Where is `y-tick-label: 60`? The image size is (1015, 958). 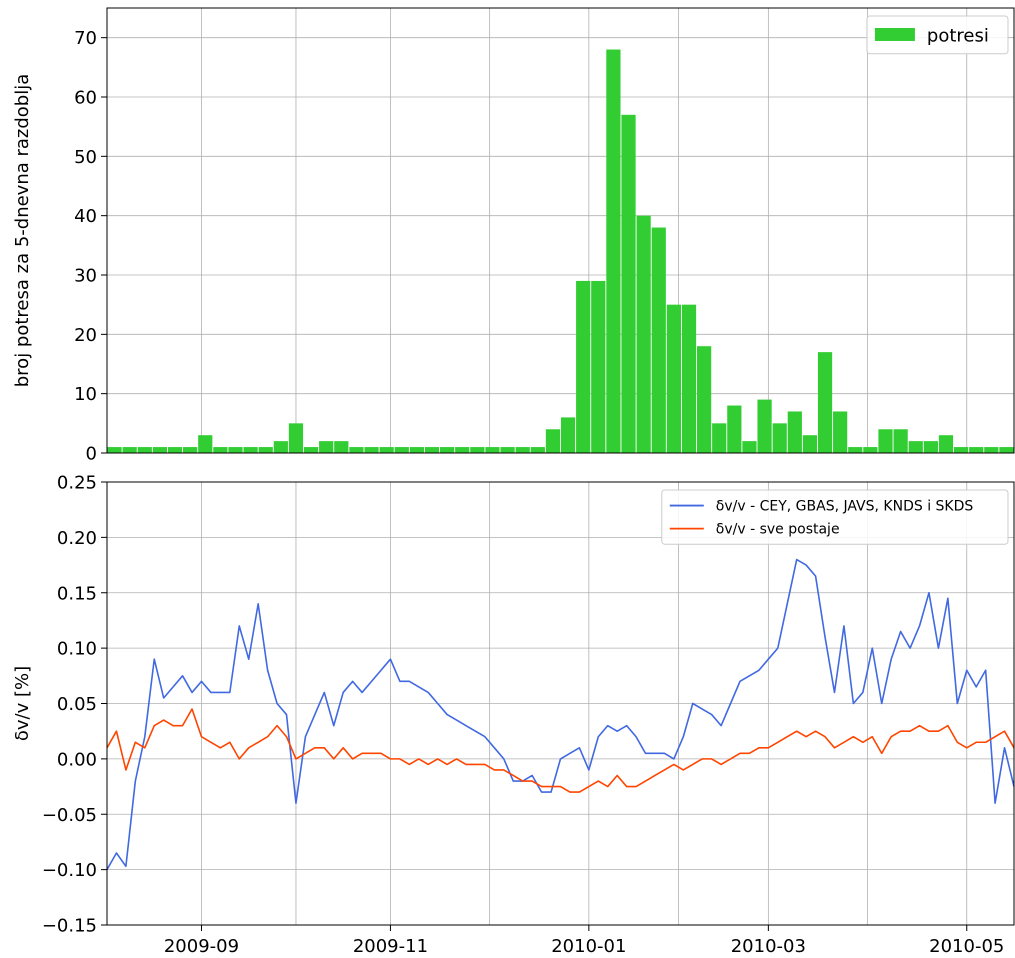
y-tick-label: 60 is located at coordinates (85, 98).